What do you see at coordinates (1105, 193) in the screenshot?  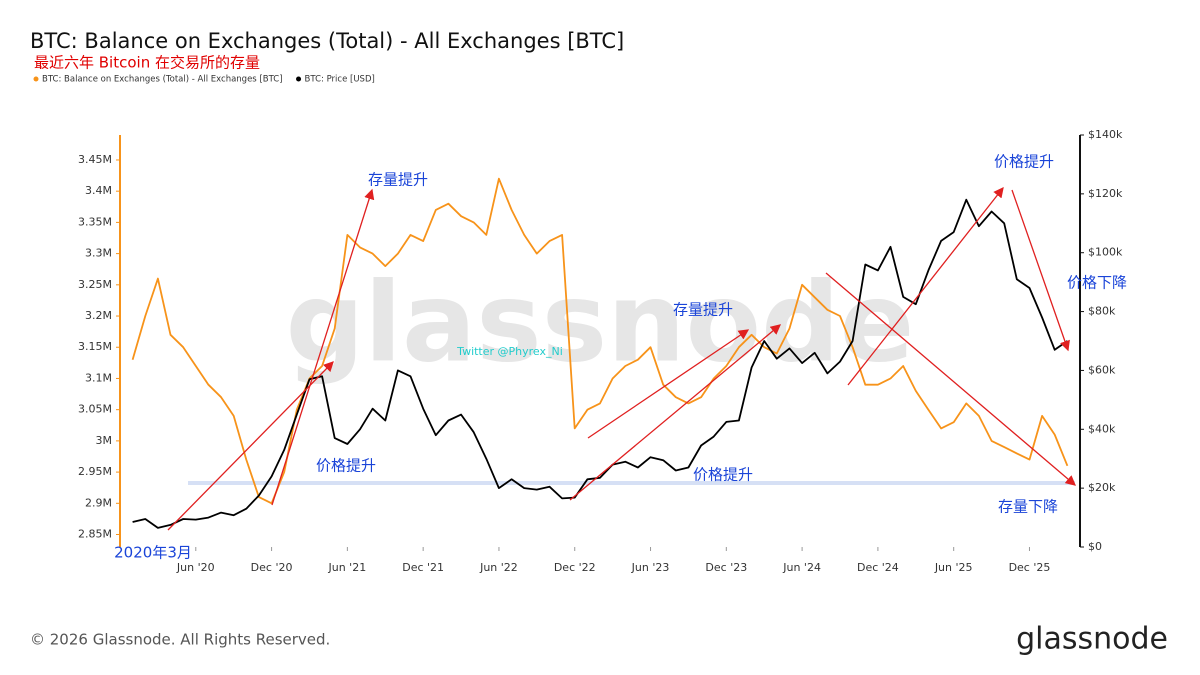 I see `y2-tick-label: $120k` at bounding box center [1105, 193].